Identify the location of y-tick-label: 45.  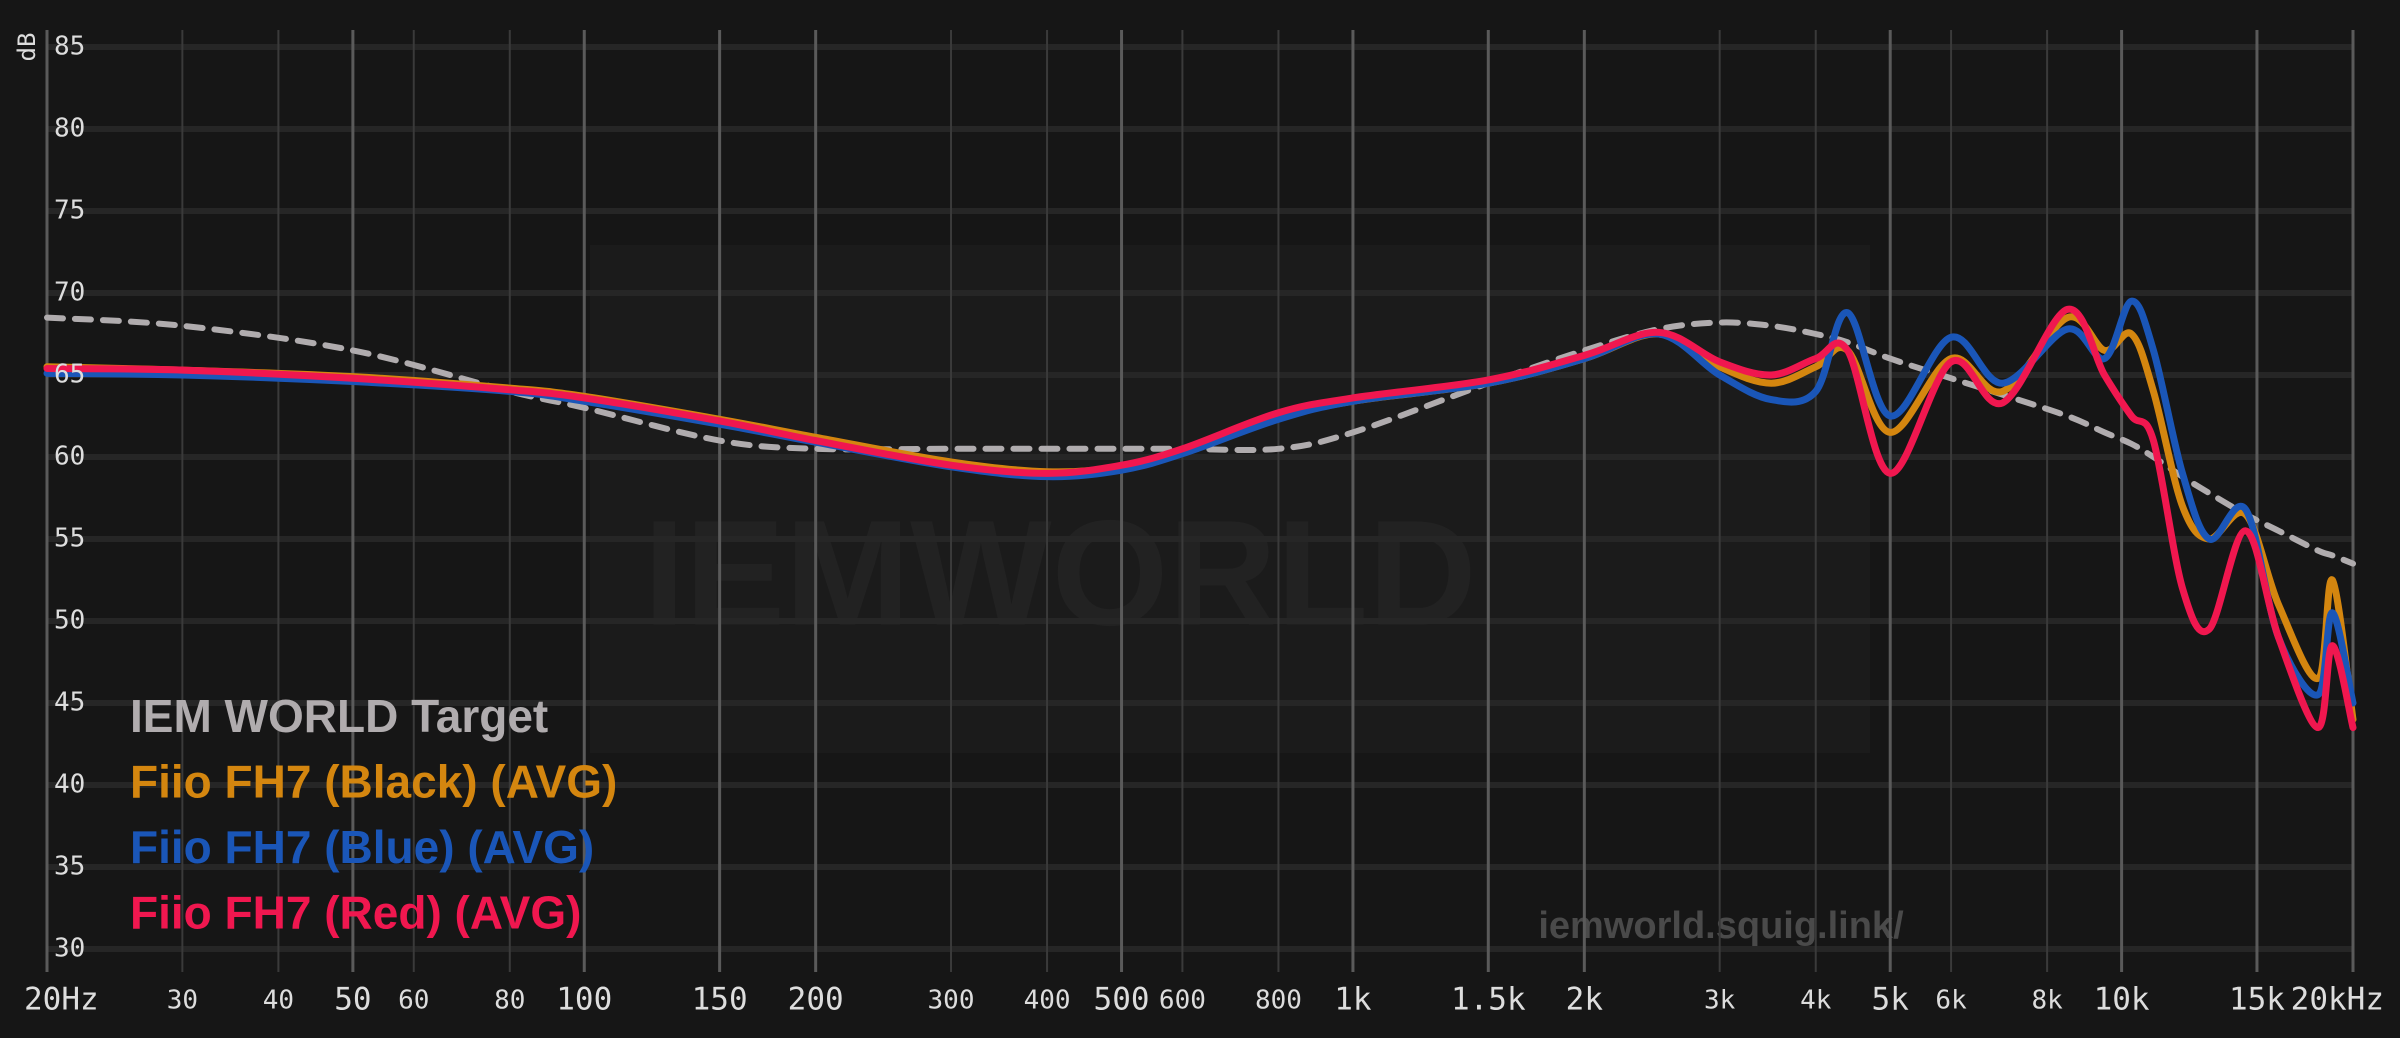
(69, 703).